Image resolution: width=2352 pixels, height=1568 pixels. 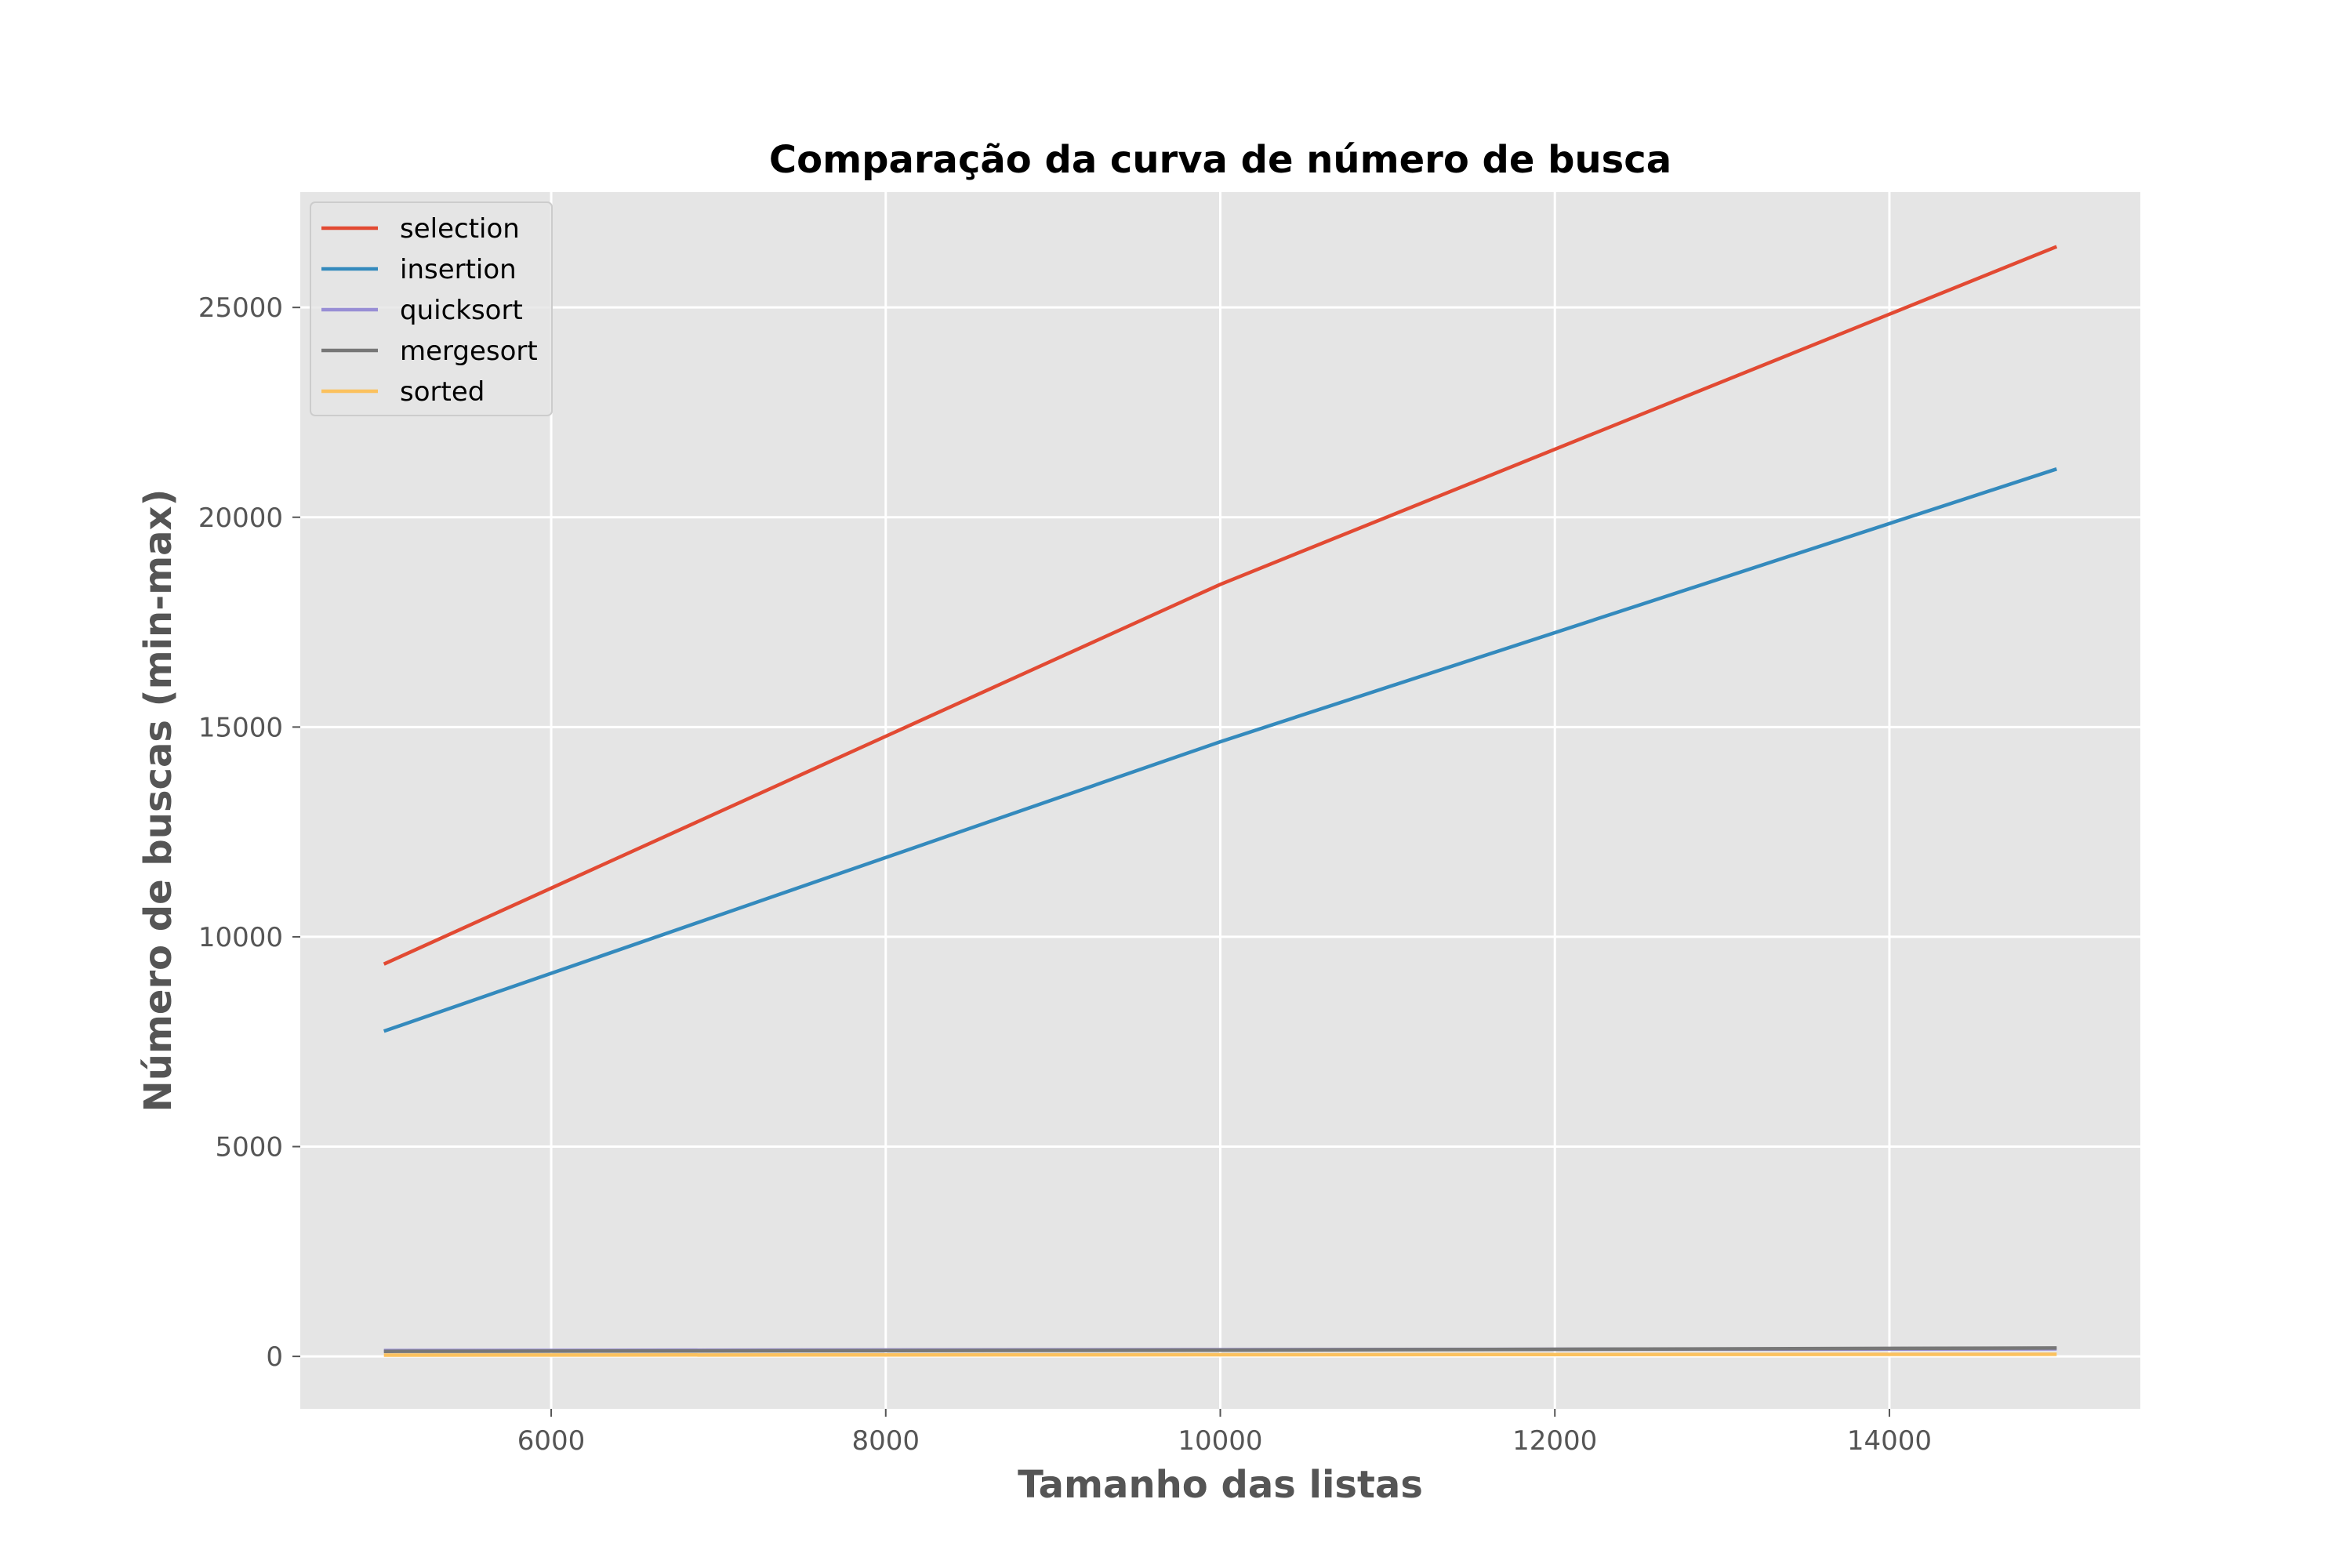 What do you see at coordinates (240, 308) in the screenshot?
I see `y-tick-label: 25000` at bounding box center [240, 308].